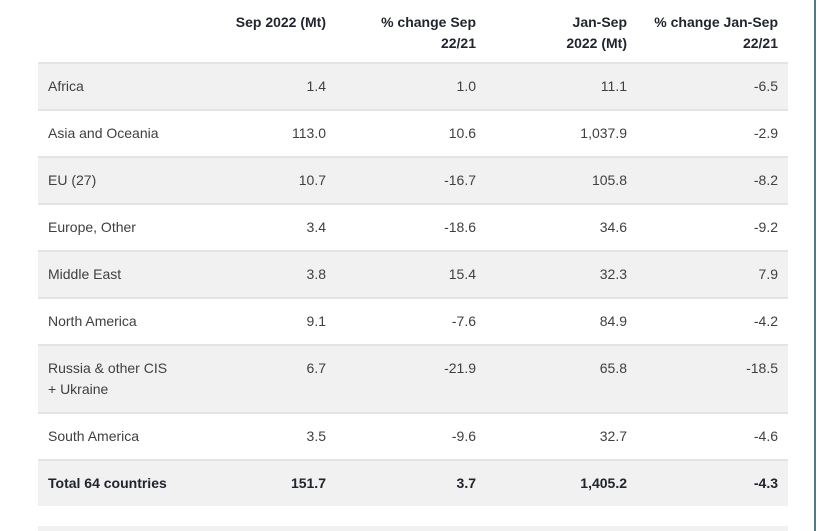 Image resolution: width=819 pixels, height=531 pixels. What do you see at coordinates (613, 274) in the screenshot?
I see `value-cell: 32.3` at bounding box center [613, 274].